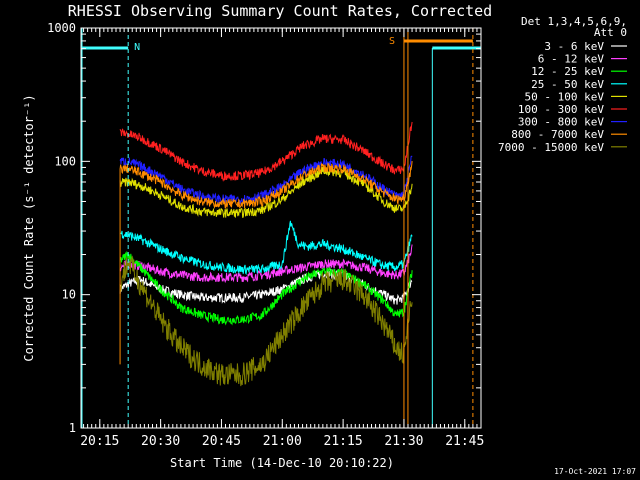  Describe the element at coordinates (561, 122) in the screenshot. I see `legend-label: 300 - 800 keV` at that location.